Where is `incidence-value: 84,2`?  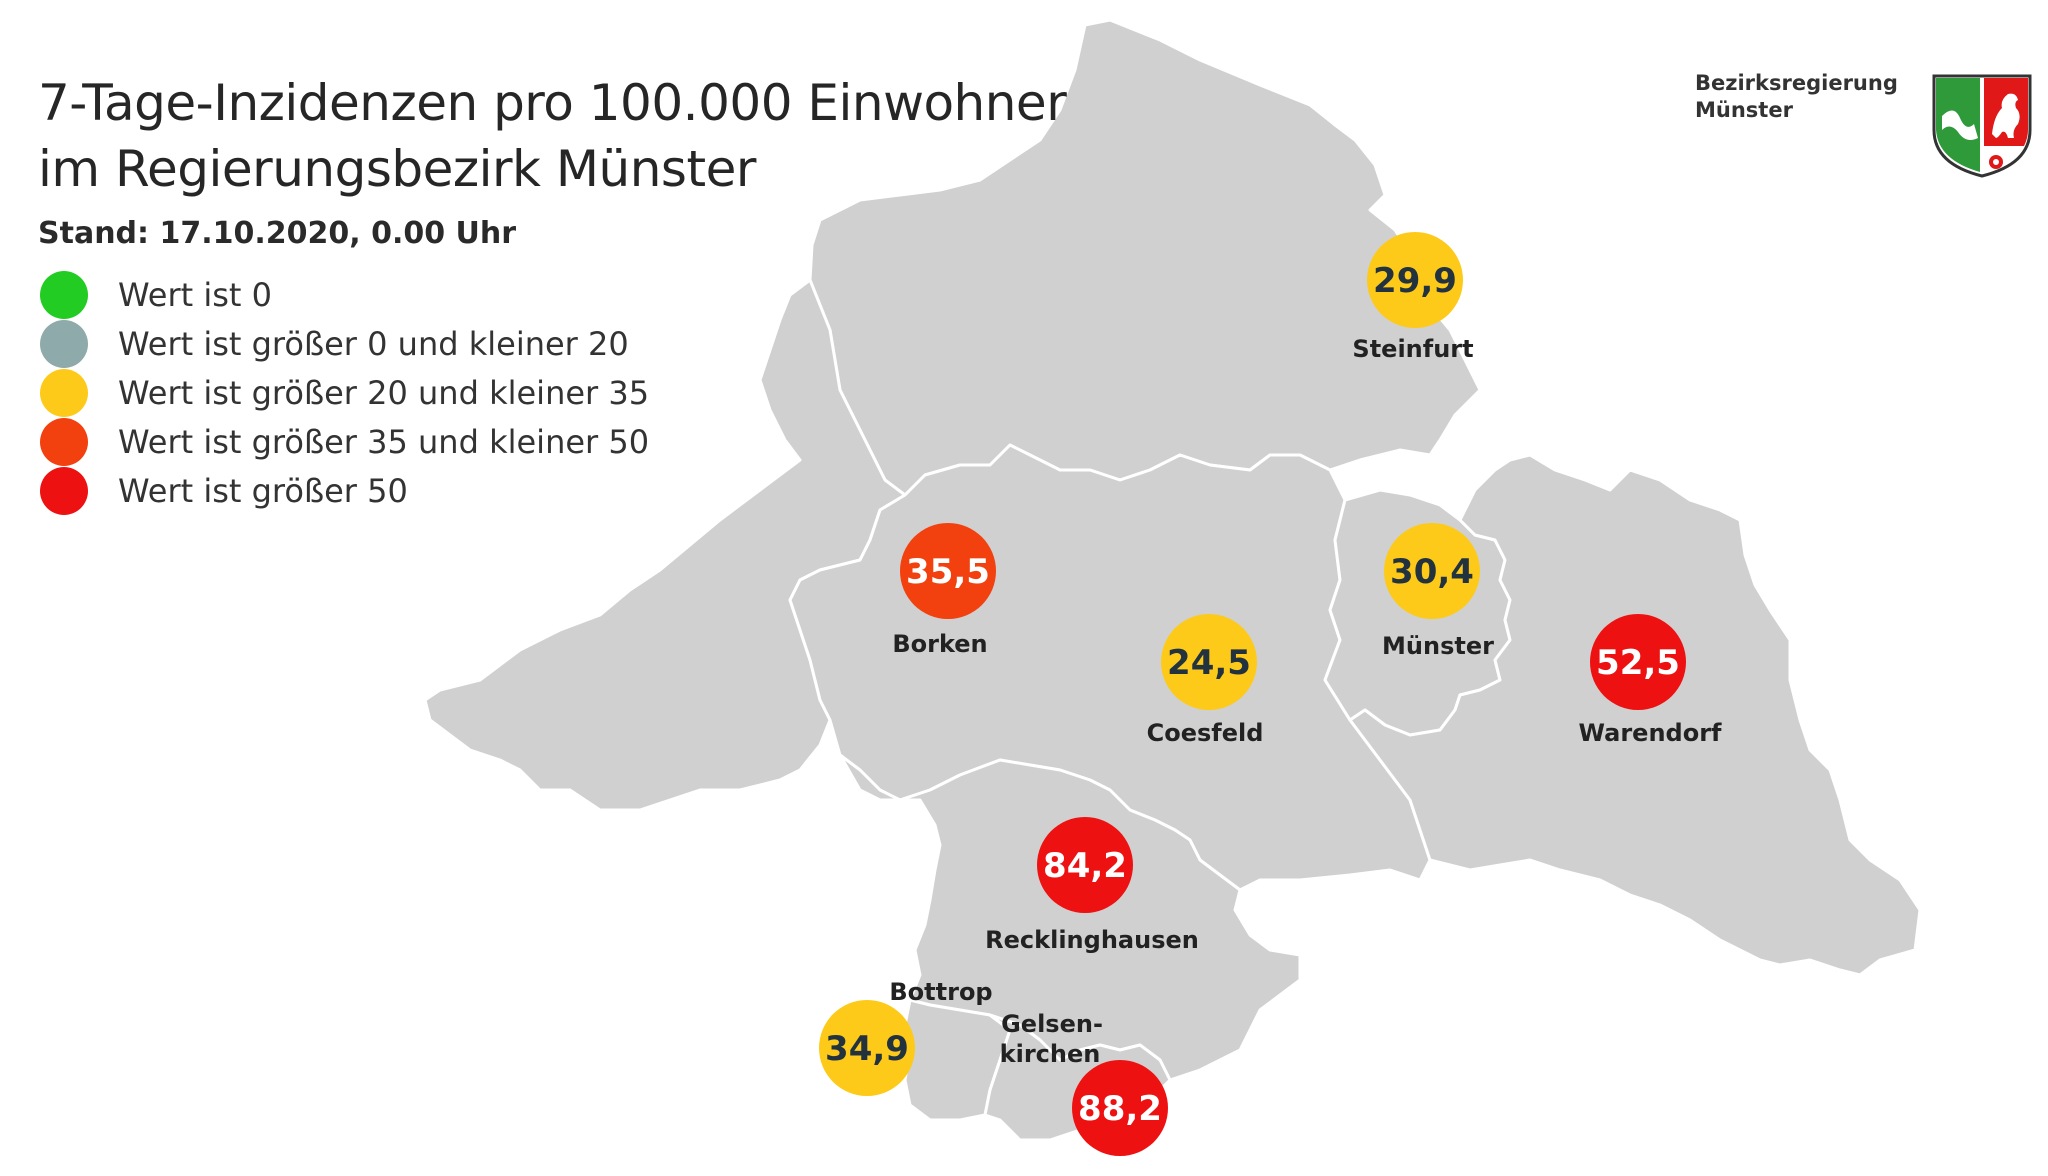
incidence-value: 84,2 is located at coordinates (1085, 866).